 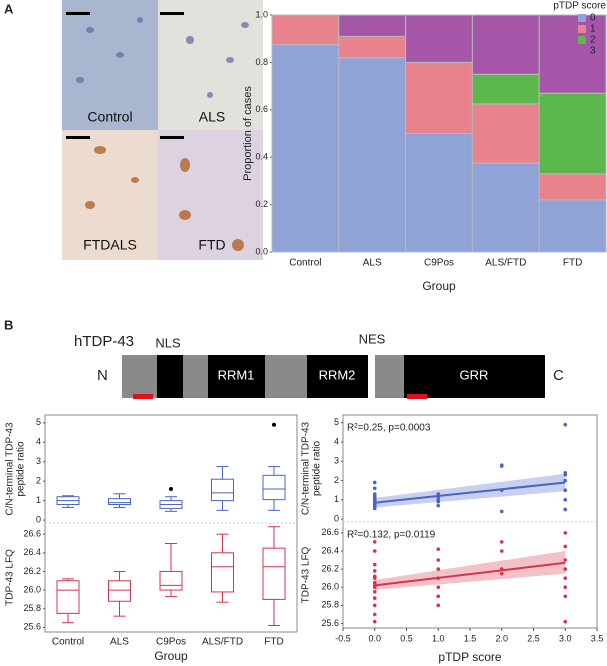 I want to click on image-label: FTDALS, so click(x=110, y=245).